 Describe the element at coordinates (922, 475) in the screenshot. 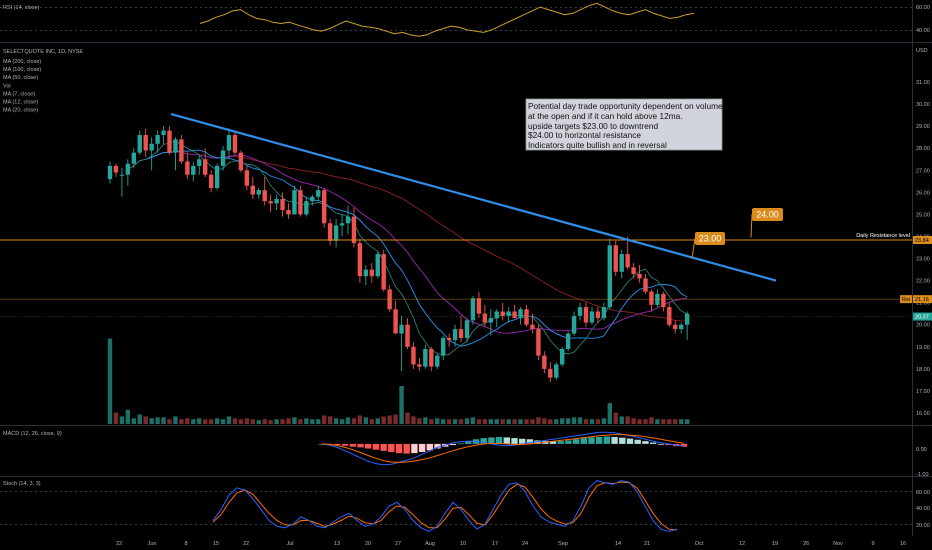

I see `macd-tick-neg: -1.00` at that location.